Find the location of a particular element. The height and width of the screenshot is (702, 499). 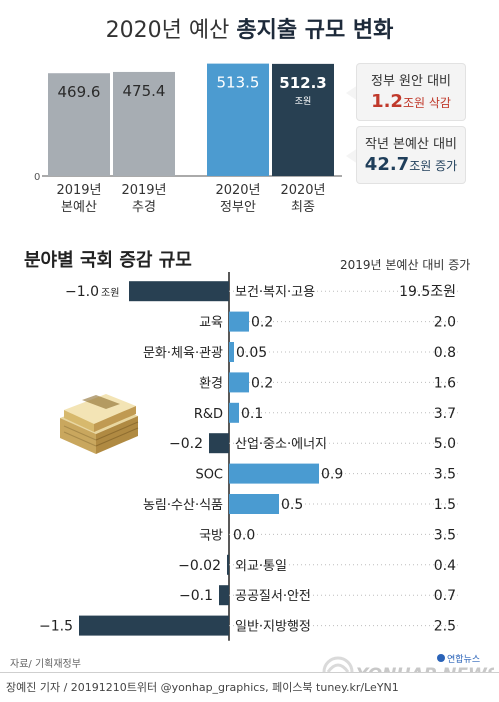

sector-category-label-0: 보건·복지·고용 is located at coordinates (275, 292).